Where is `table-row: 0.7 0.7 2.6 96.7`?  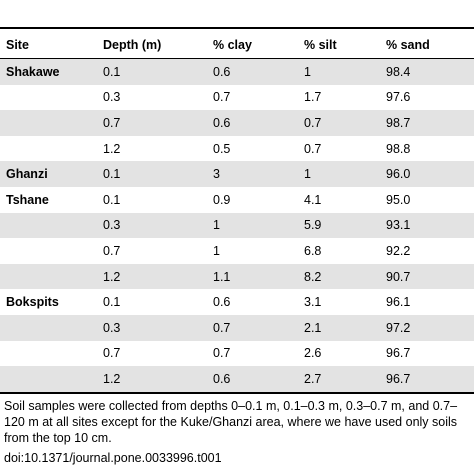
table-row: 0.7 0.7 2.6 96.7 is located at coordinates (237, 354).